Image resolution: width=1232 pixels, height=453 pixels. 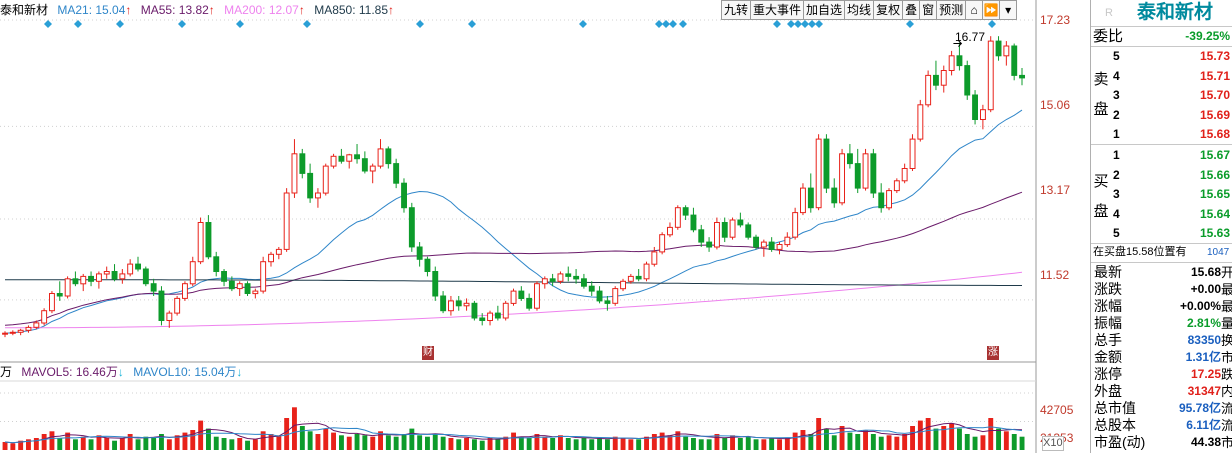 I want to click on high-price-label: 16.77, so click(x=970, y=37).